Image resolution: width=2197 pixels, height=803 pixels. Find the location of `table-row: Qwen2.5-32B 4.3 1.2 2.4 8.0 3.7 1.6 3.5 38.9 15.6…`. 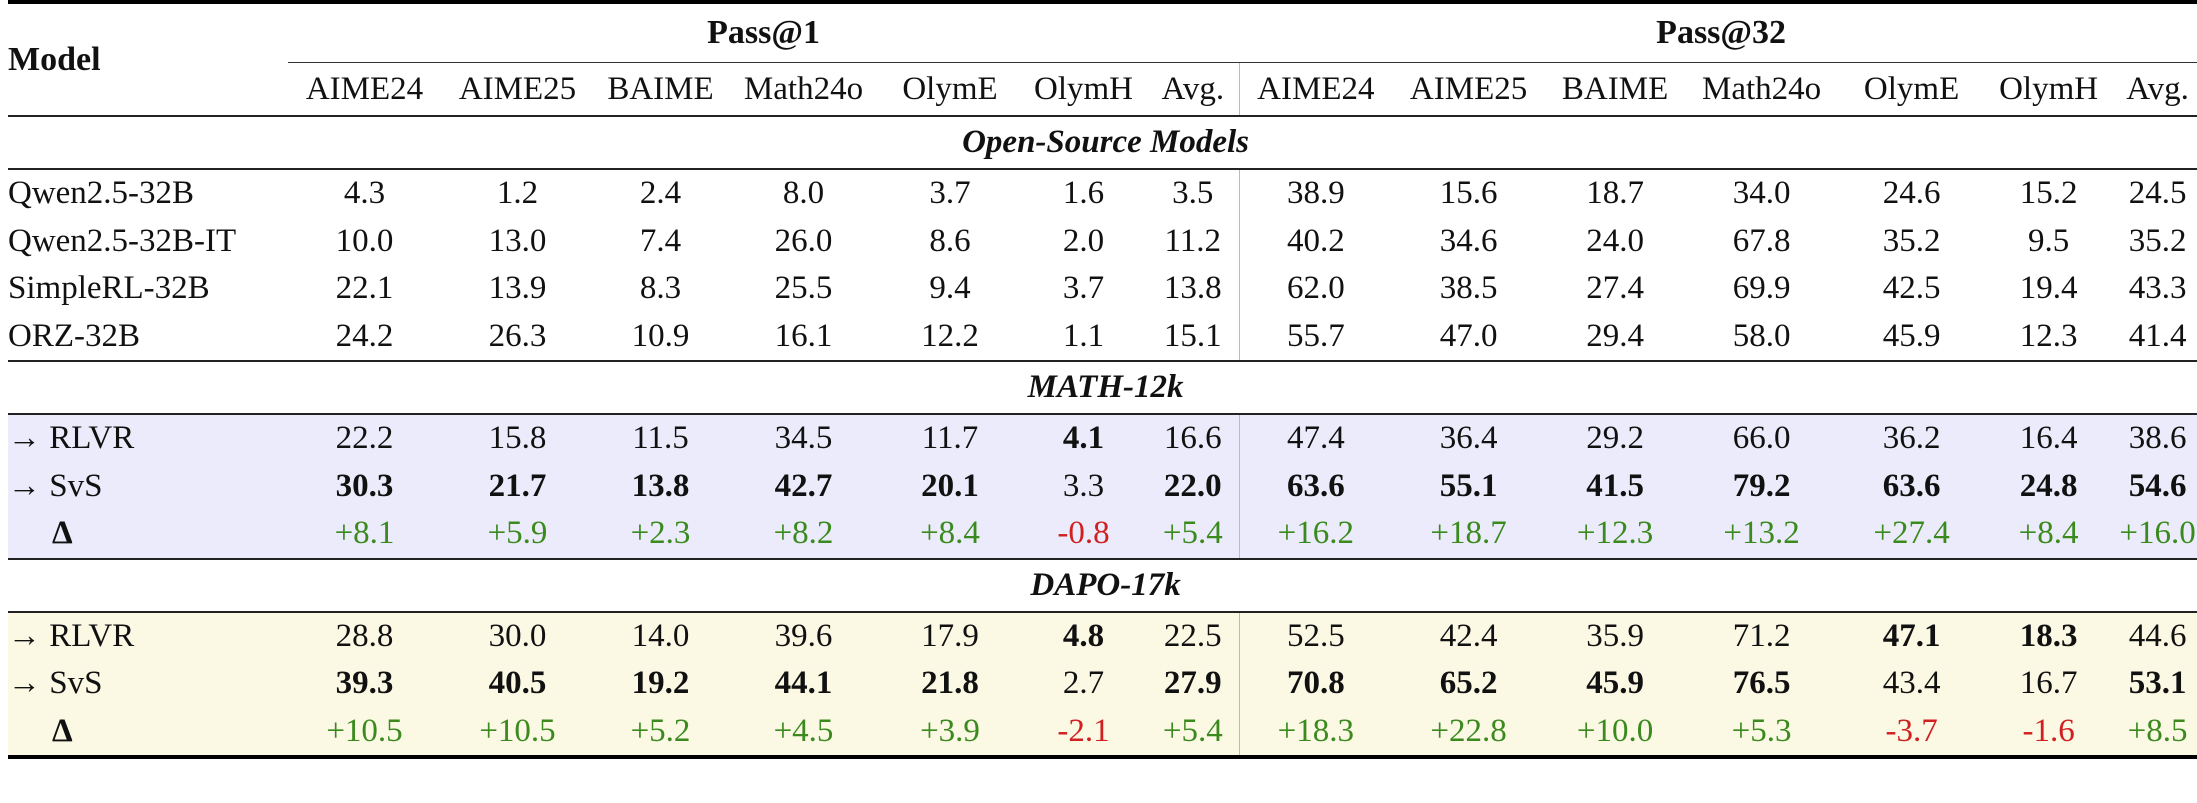

table-row: Qwen2.5-32B 4.3 1.2 2.4 8.0 3.7 1.6 3.5 38.9 15.6… is located at coordinates (1102, 193).